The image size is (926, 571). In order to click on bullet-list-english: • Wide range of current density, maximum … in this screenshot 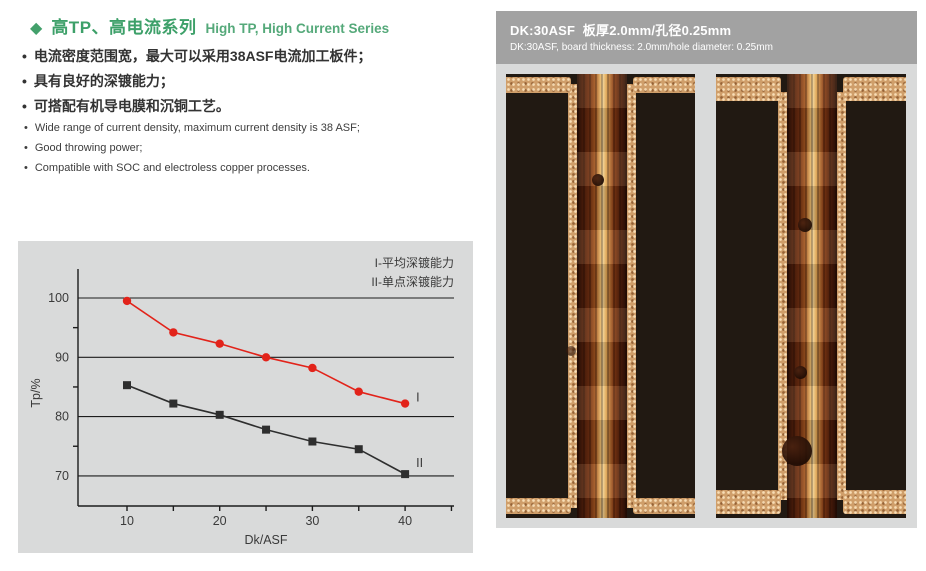, I will do `click(192, 148)`.